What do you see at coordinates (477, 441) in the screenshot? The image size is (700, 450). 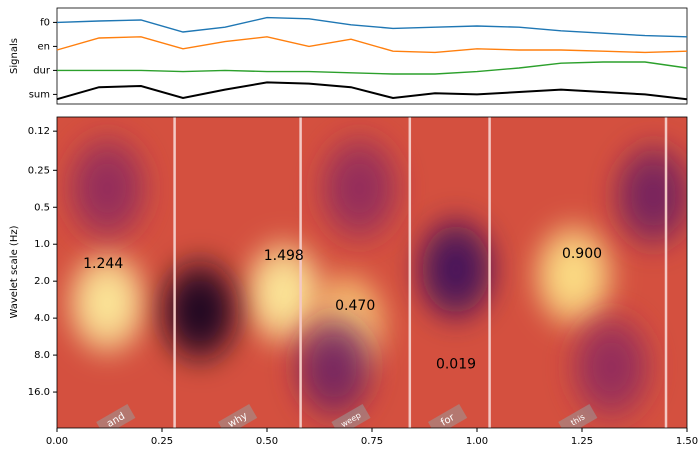 I see `x-tick-label: 1.00` at bounding box center [477, 441].